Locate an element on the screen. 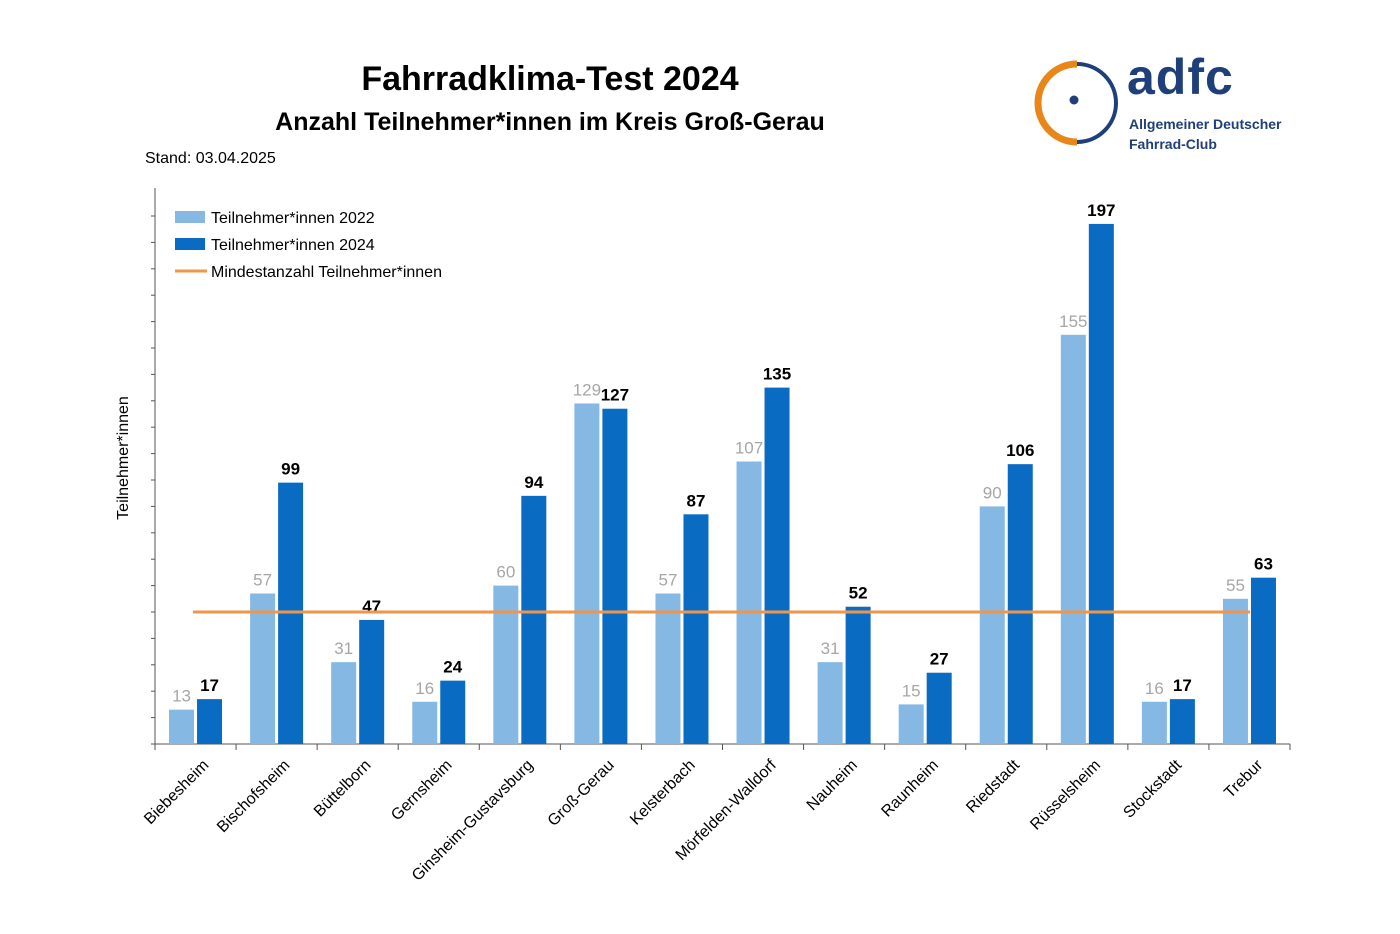  y-axis-label: Teilnehmer*innen is located at coordinates (123, 458).